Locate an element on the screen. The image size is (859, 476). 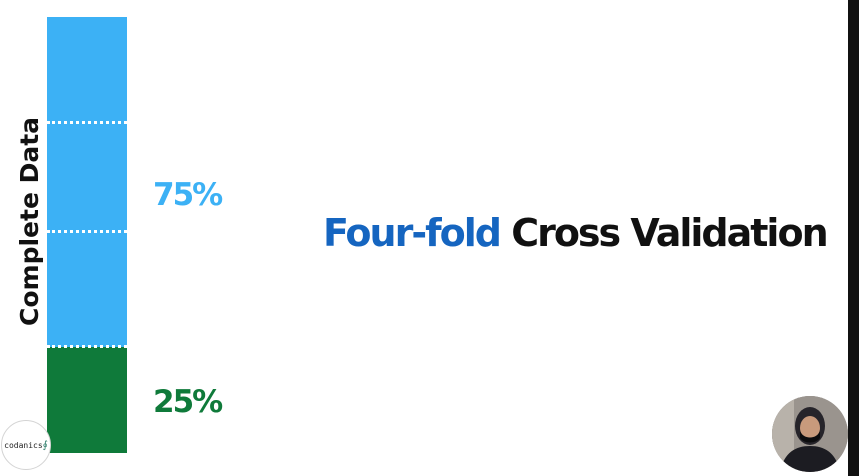
complete-data-bar is located at coordinates (87, 235).